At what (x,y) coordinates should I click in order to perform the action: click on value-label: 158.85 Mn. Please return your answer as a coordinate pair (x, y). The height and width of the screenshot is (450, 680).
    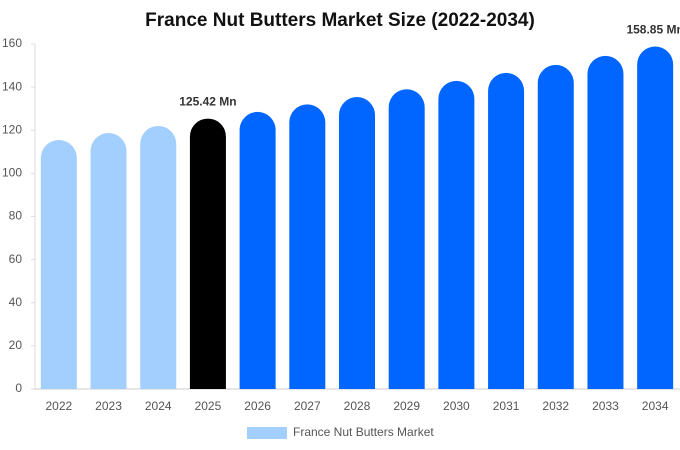
    Looking at the image, I should click on (653, 30).